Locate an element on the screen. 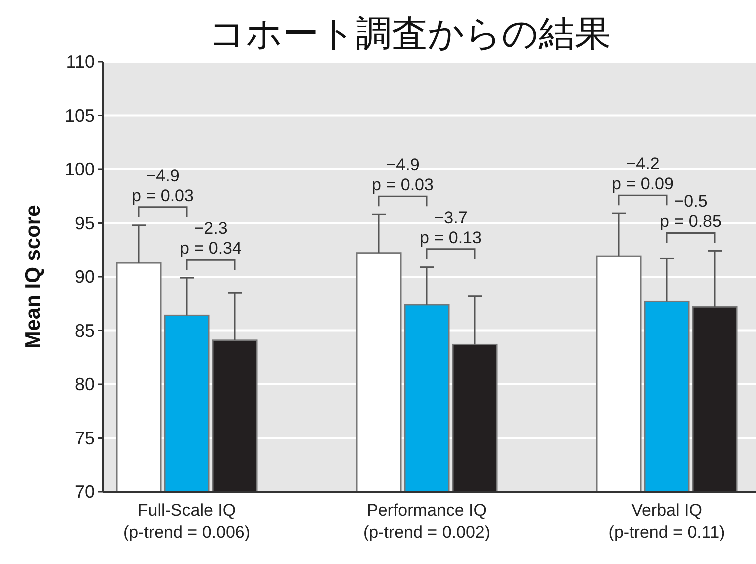 The image size is (756, 564). annotation: −2.3 p = 0.34 is located at coordinates (211, 238).